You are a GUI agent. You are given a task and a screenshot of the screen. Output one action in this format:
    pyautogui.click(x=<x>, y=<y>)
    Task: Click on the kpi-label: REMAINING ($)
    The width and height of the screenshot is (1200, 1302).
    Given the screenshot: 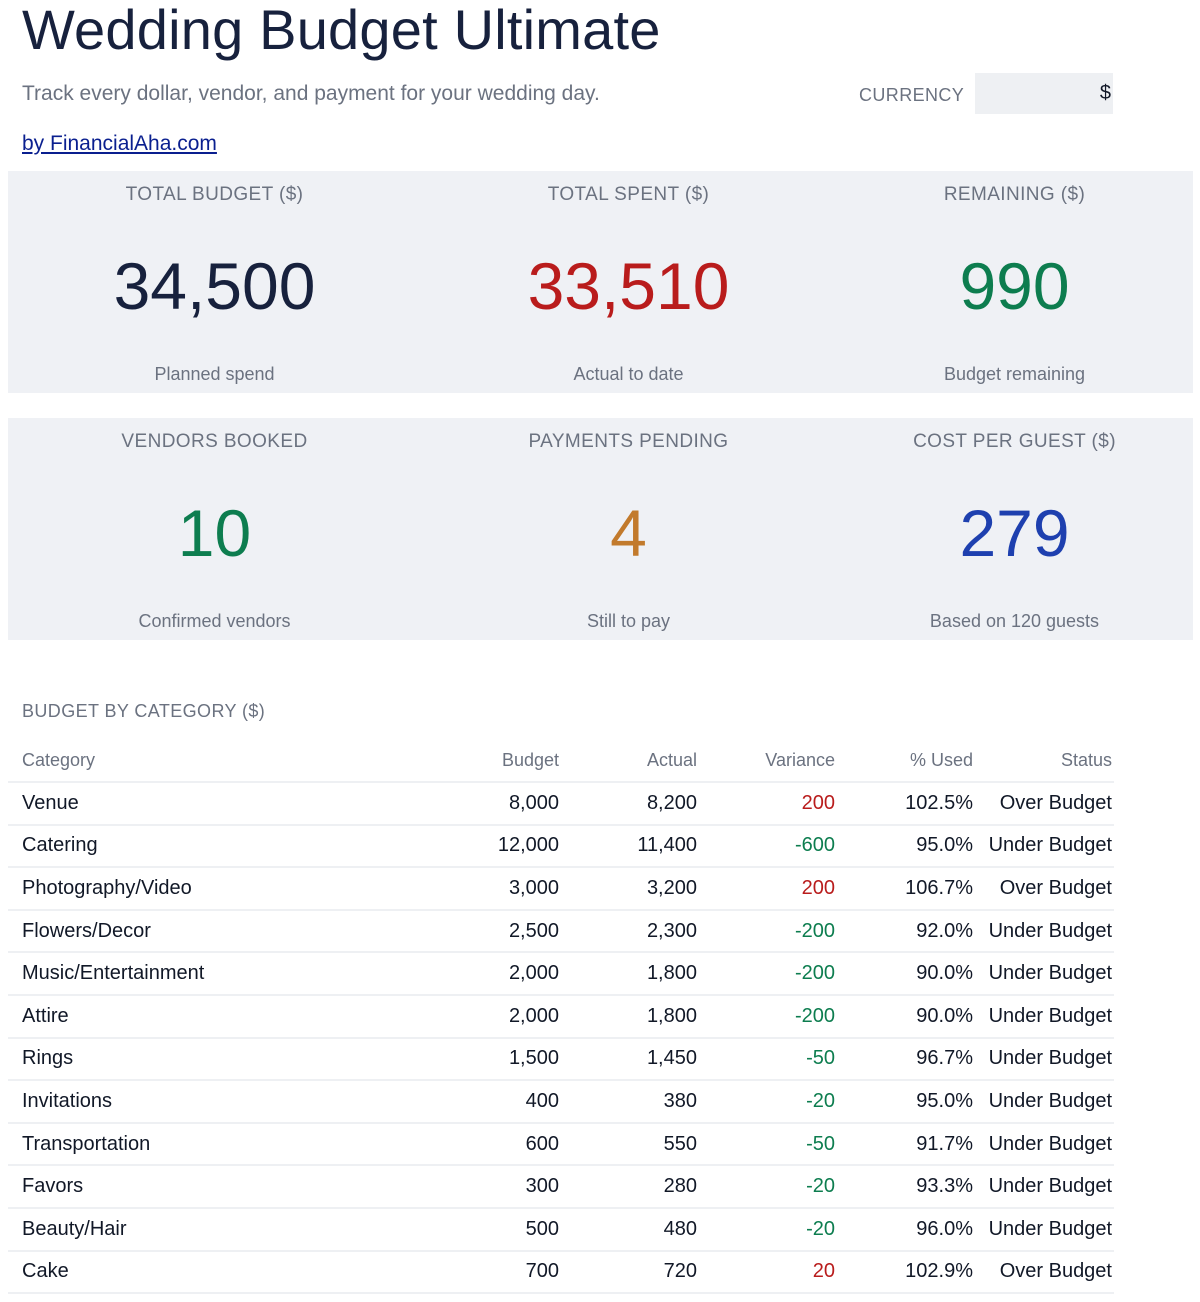 What is the action you would take?
    pyautogui.click(x=1014, y=194)
    